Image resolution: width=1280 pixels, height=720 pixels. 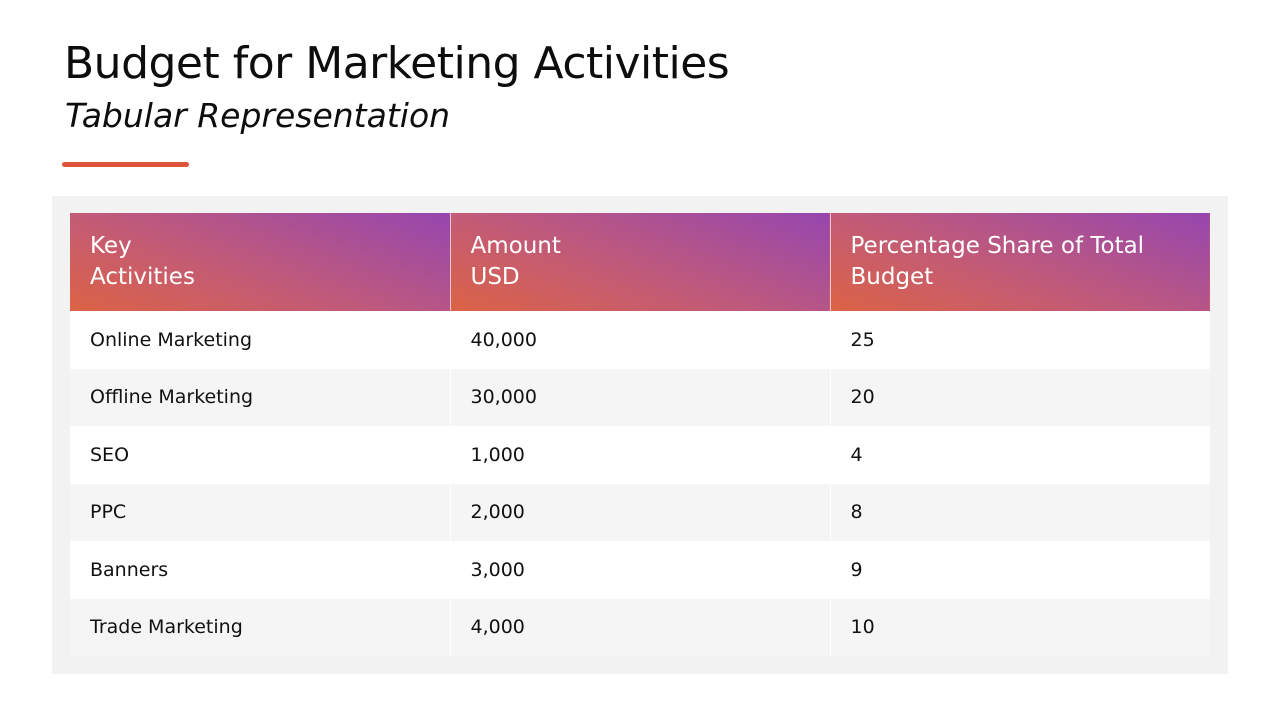 I want to click on activity-cell: SEO, so click(x=260, y=455).